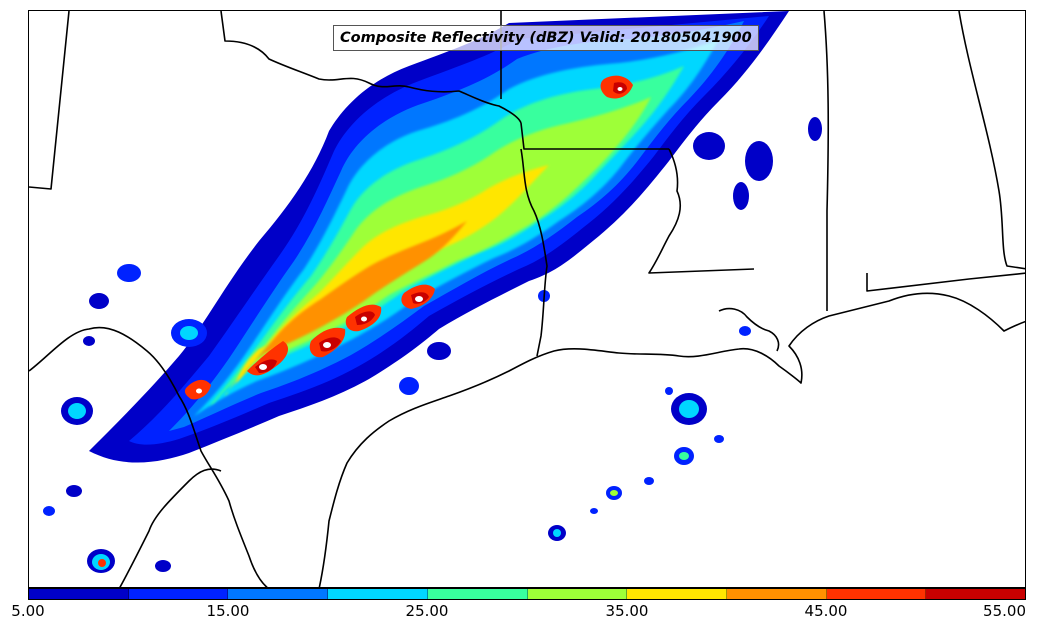 Image resolution: width=1060 pixels, height=633 pixels. Describe the element at coordinates (49, 100) in the screenshot. I see `border-nm-co` at that location.